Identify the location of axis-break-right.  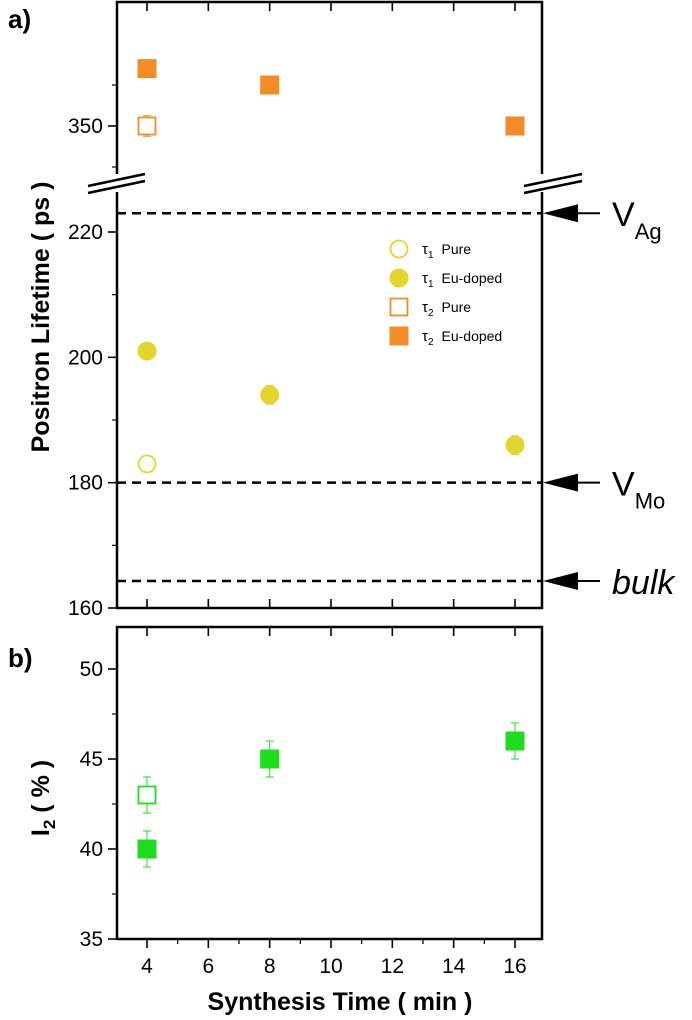
(553, 183).